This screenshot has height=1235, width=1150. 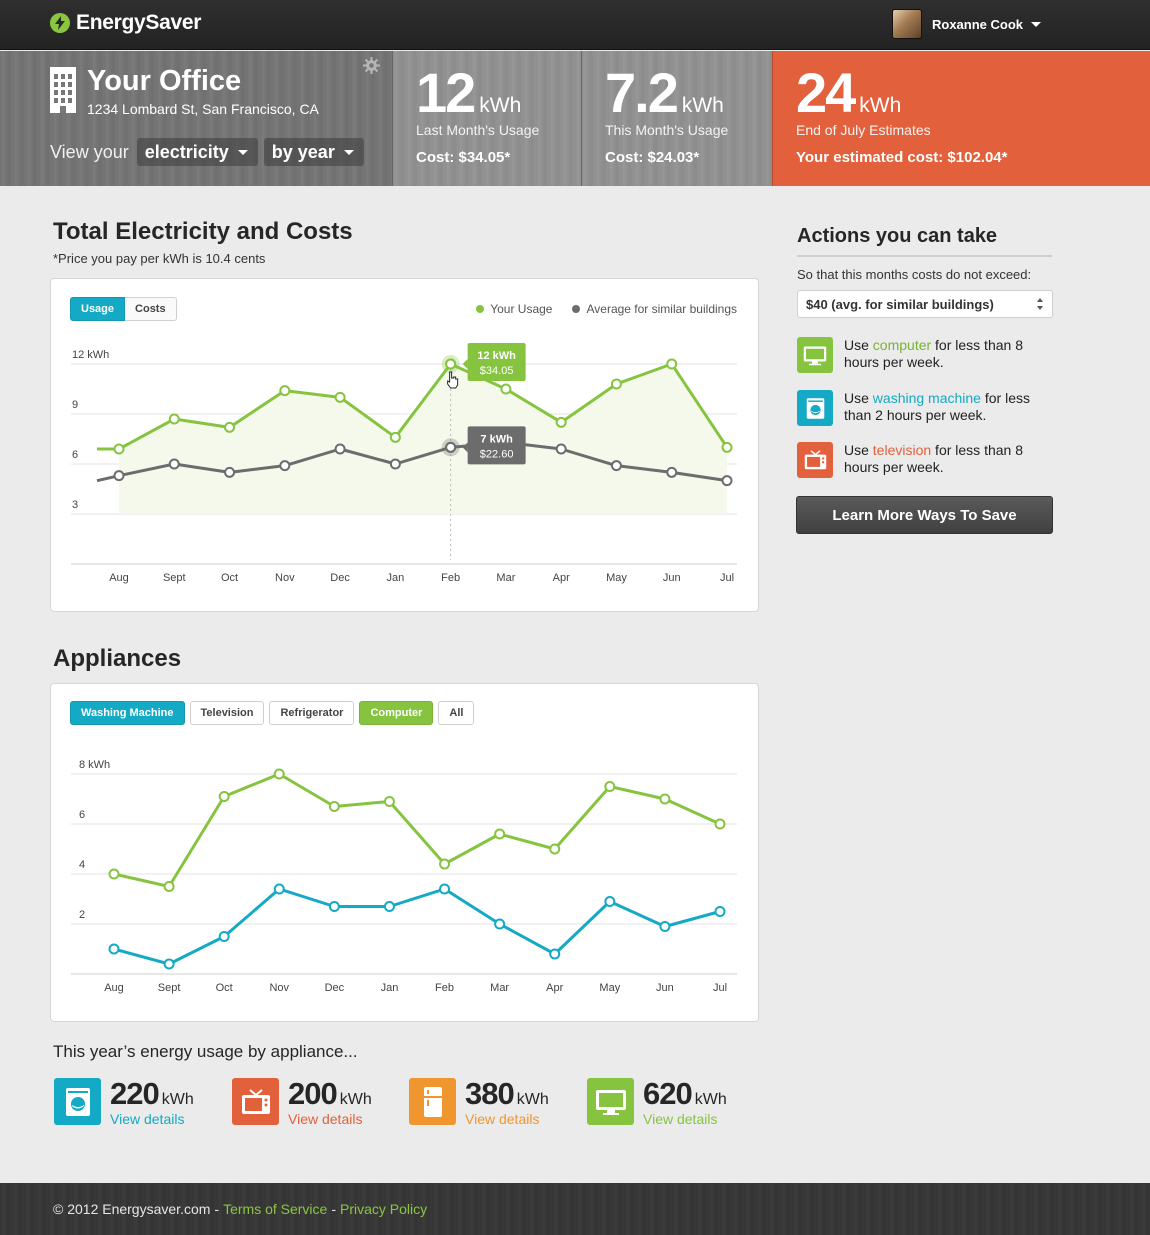 I want to click on actions-subtitle: So that this months costs do not exceed:, so click(x=914, y=274).